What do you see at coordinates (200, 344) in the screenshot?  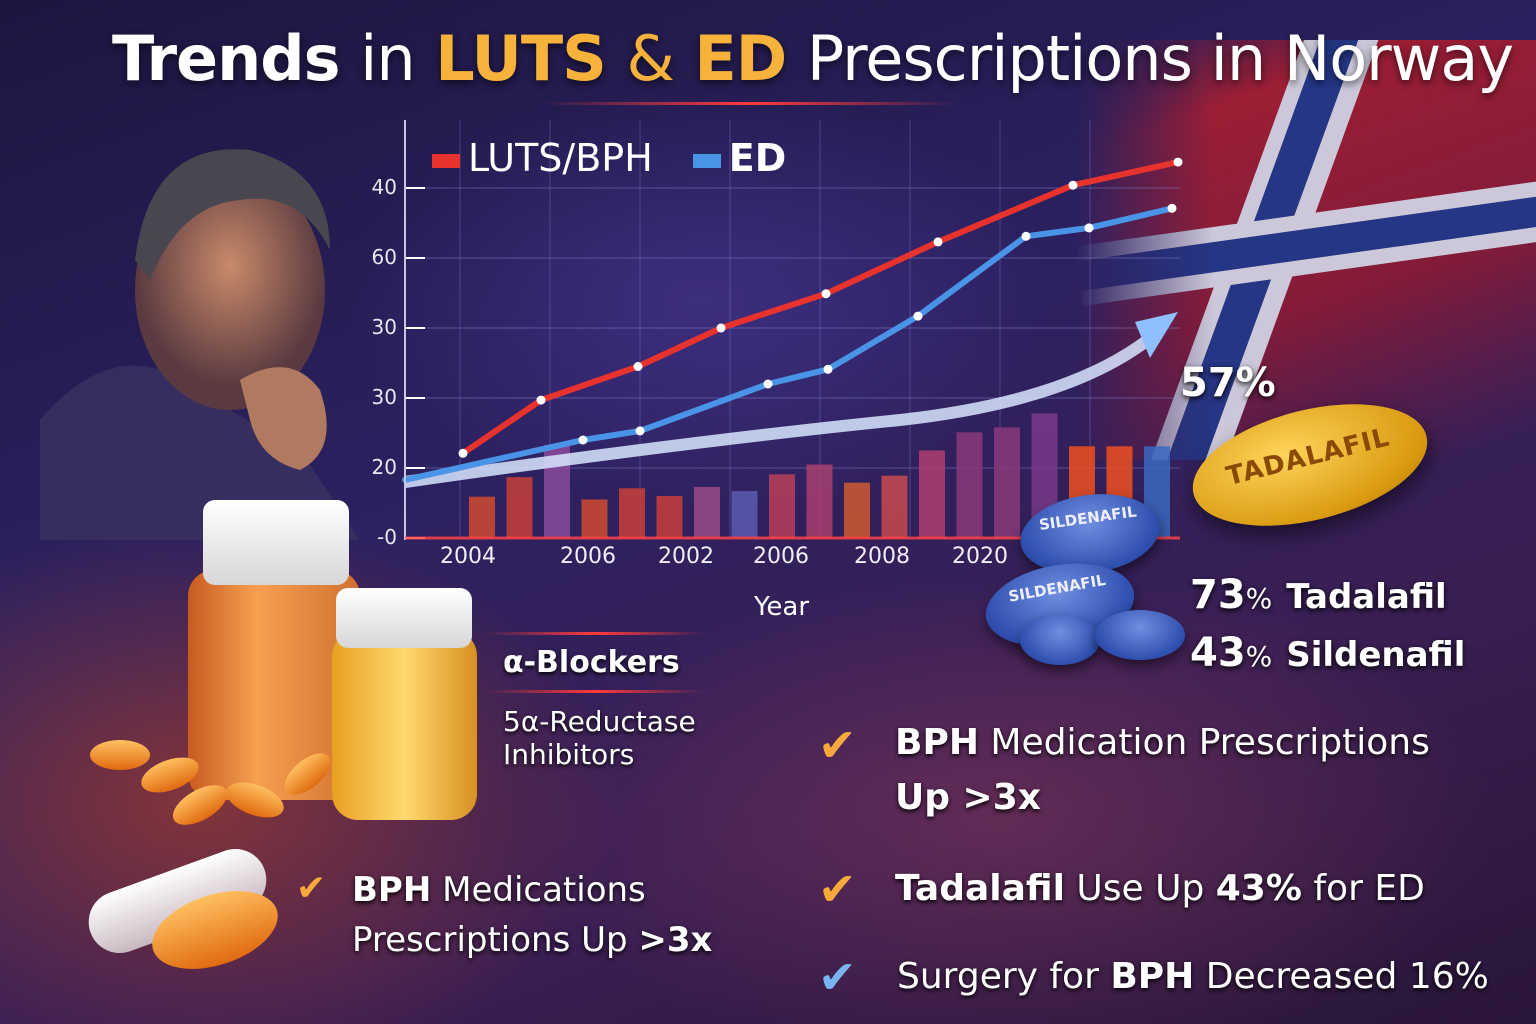 I see `thoughtful-man-illustration` at bounding box center [200, 344].